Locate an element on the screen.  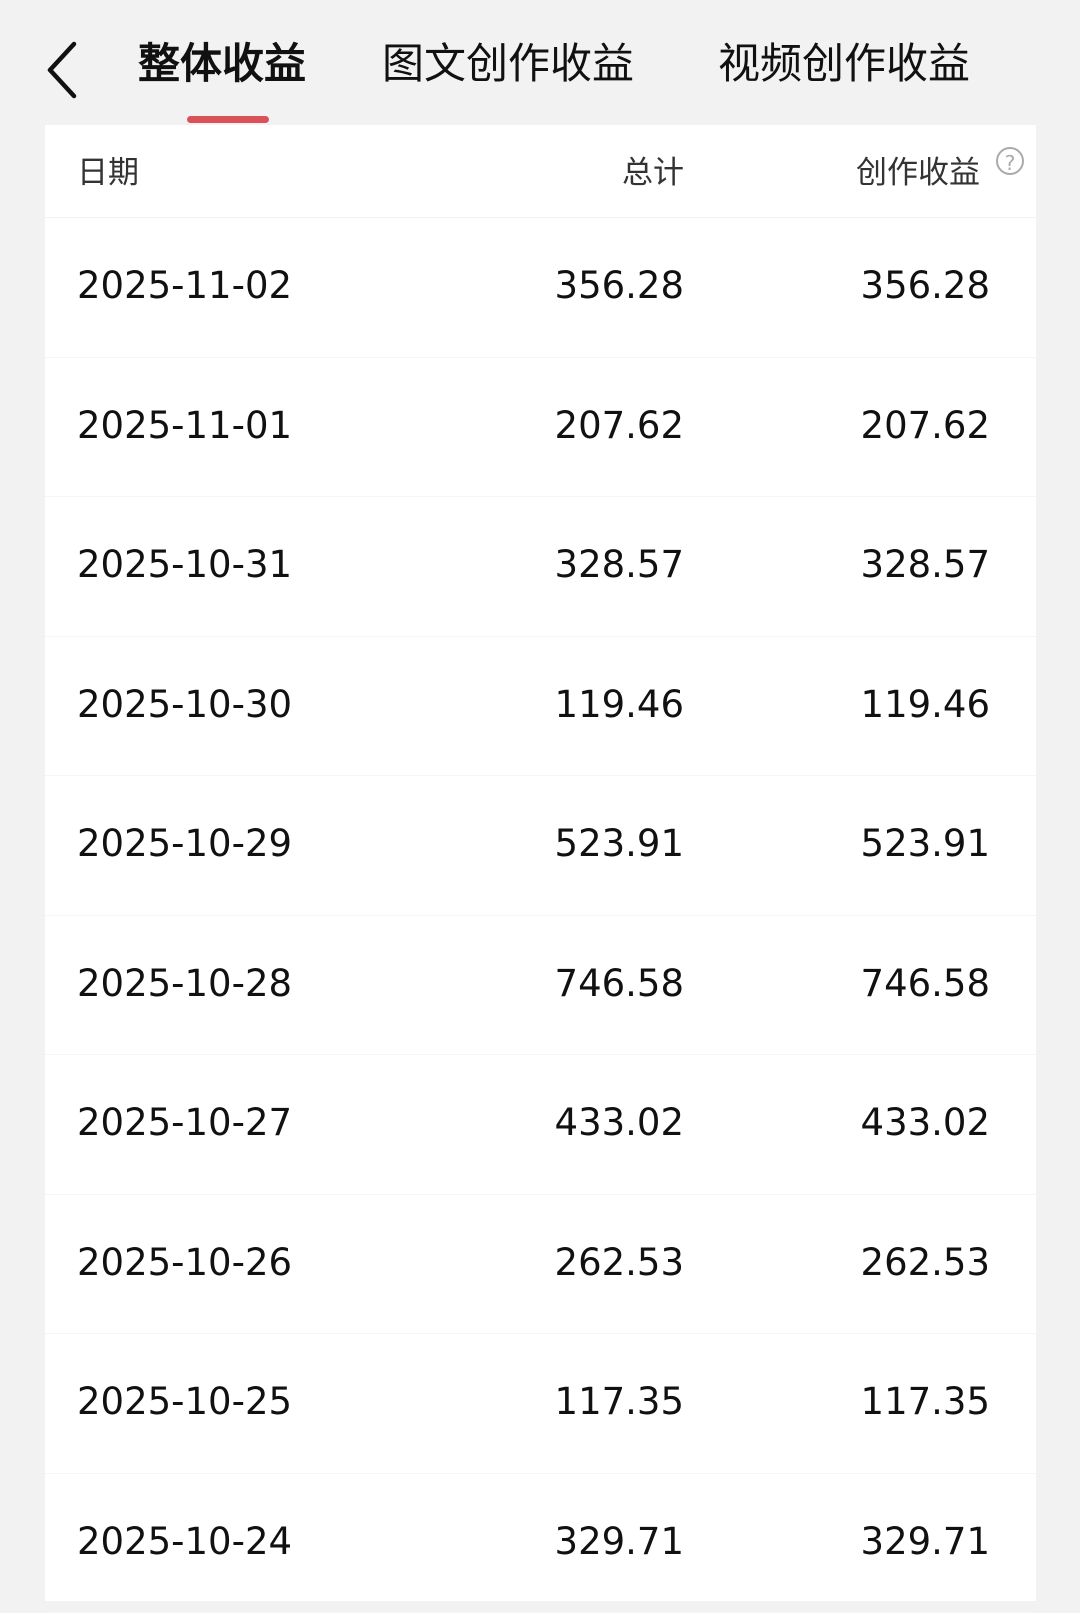
table-row: 2025-10-26 262.53 262.53 is located at coordinates (540, 1265).